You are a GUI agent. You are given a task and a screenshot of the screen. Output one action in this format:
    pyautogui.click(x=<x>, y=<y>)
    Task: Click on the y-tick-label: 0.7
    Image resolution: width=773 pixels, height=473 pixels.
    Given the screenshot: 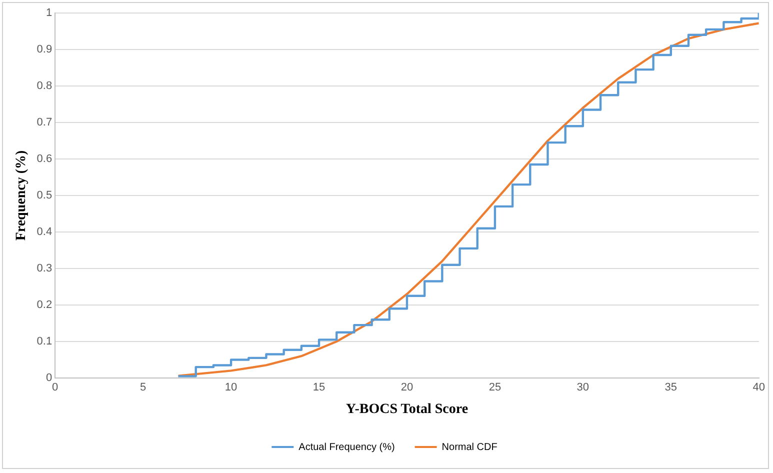 What is the action you would take?
    pyautogui.click(x=44, y=122)
    